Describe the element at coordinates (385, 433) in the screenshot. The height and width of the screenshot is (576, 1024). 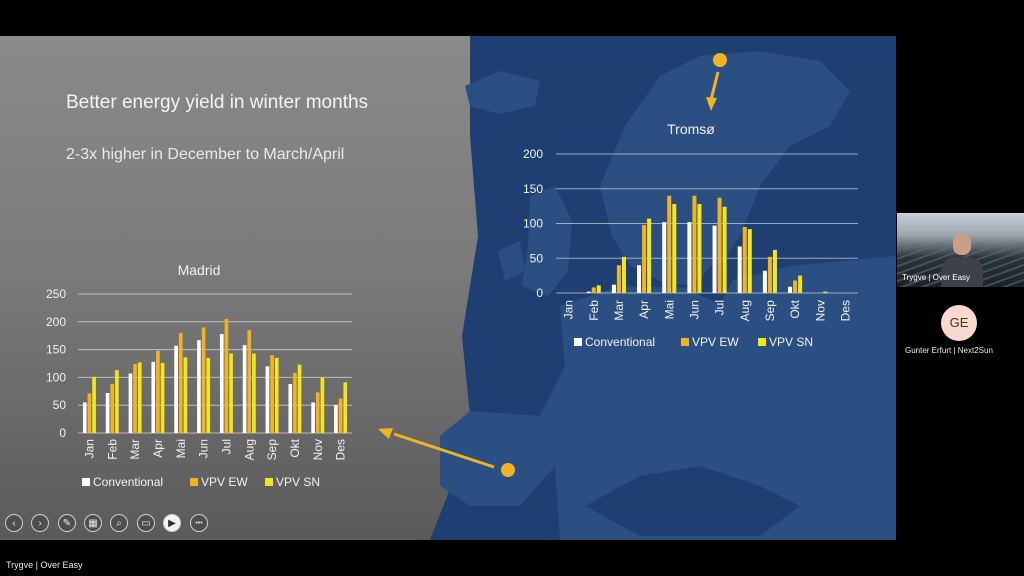
I see `madrid-arrow-head` at that location.